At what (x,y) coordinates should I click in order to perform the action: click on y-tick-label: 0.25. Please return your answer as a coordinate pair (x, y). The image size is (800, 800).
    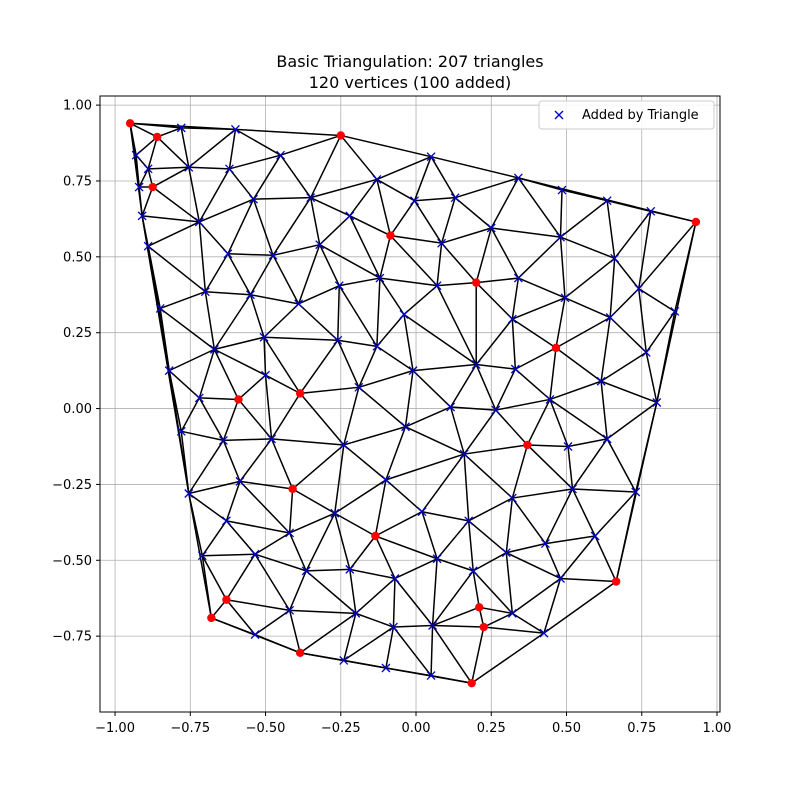
    Looking at the image, I should click on (77, 333).